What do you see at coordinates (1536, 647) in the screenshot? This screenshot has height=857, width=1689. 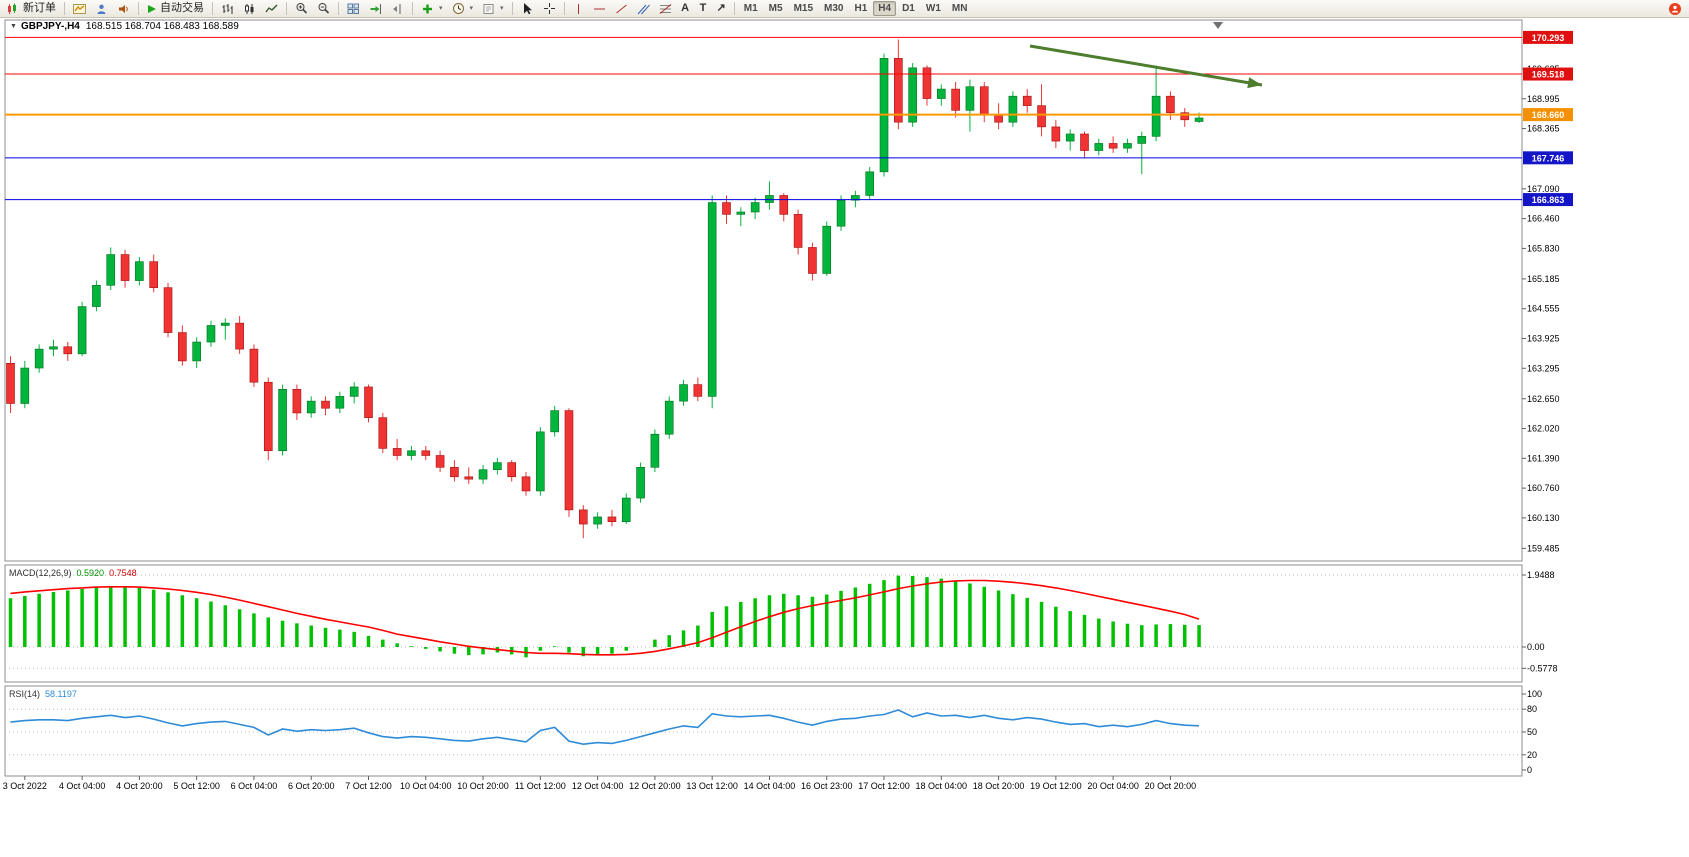 I see `svg-text: 0.00` at bounding box center [1536, 647].